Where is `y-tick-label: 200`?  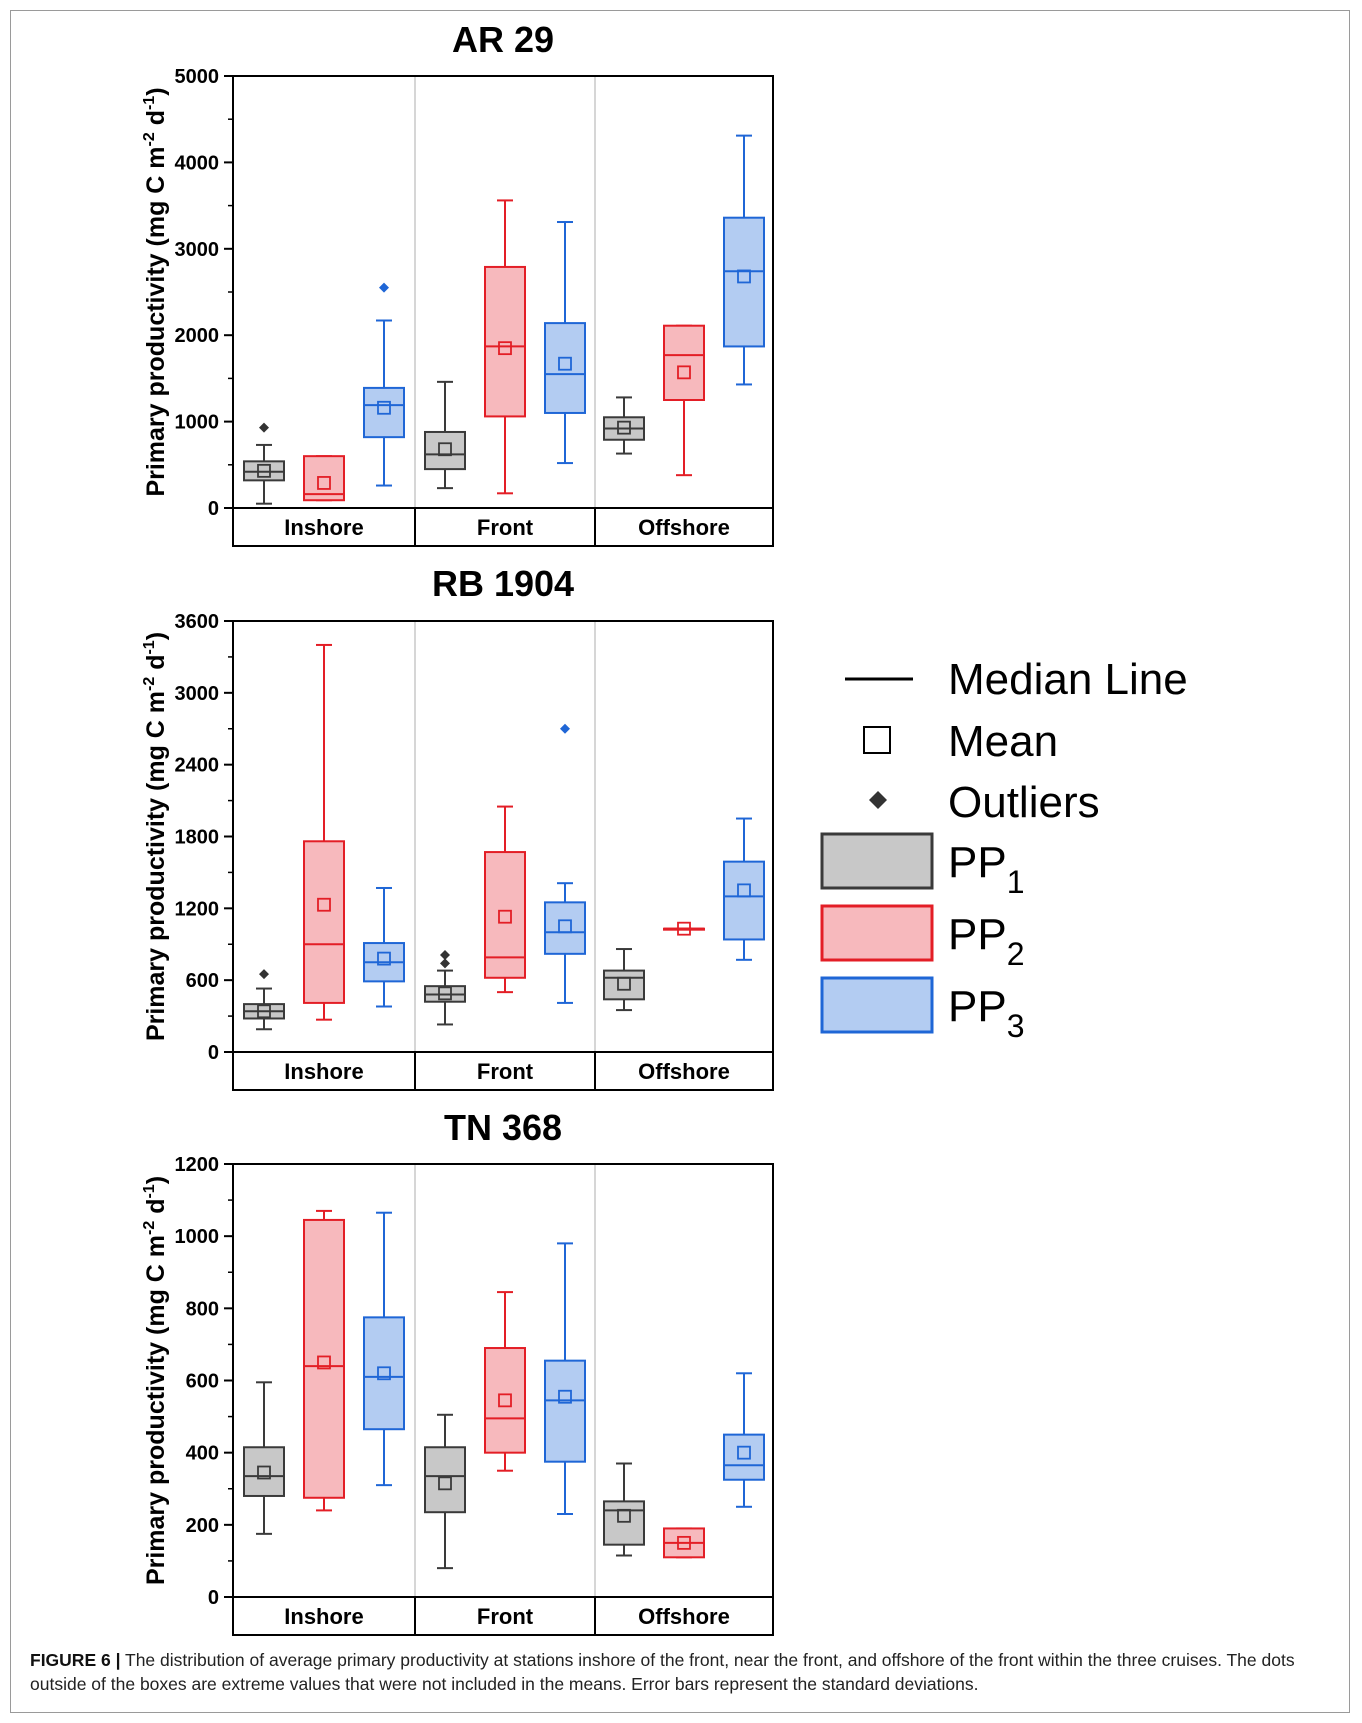 y-tick-label: 200 is located at coordinates (202, 1526).